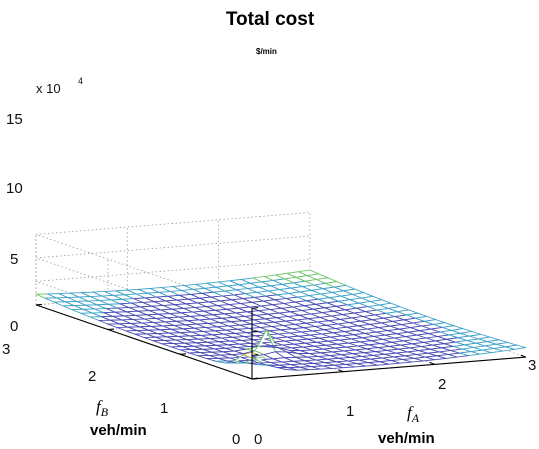 Image resolution: width=539 pixels, height=449 pixels. What do you see at coordinates (270, 19) in the screenshot?
I see `chart-title: Total cost` at bounding box center [270, 19].